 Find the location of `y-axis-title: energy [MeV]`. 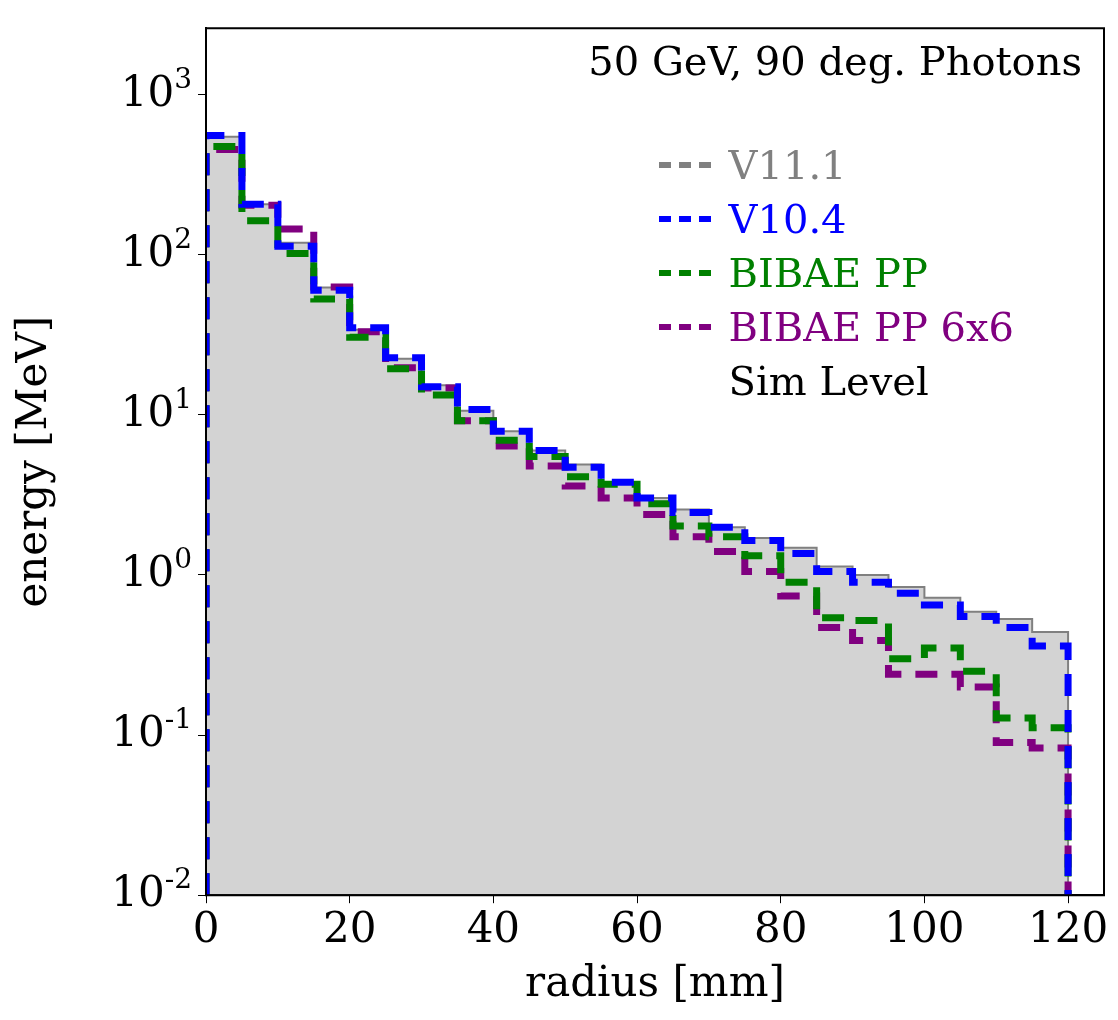

y-axis-title: energy [MeV] is located at coordinates (32, 461).